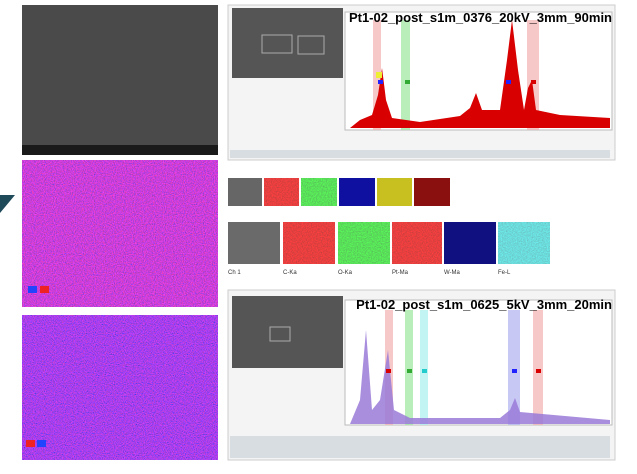  I want to click on tile-label: C-Ka, so click(290, 273).